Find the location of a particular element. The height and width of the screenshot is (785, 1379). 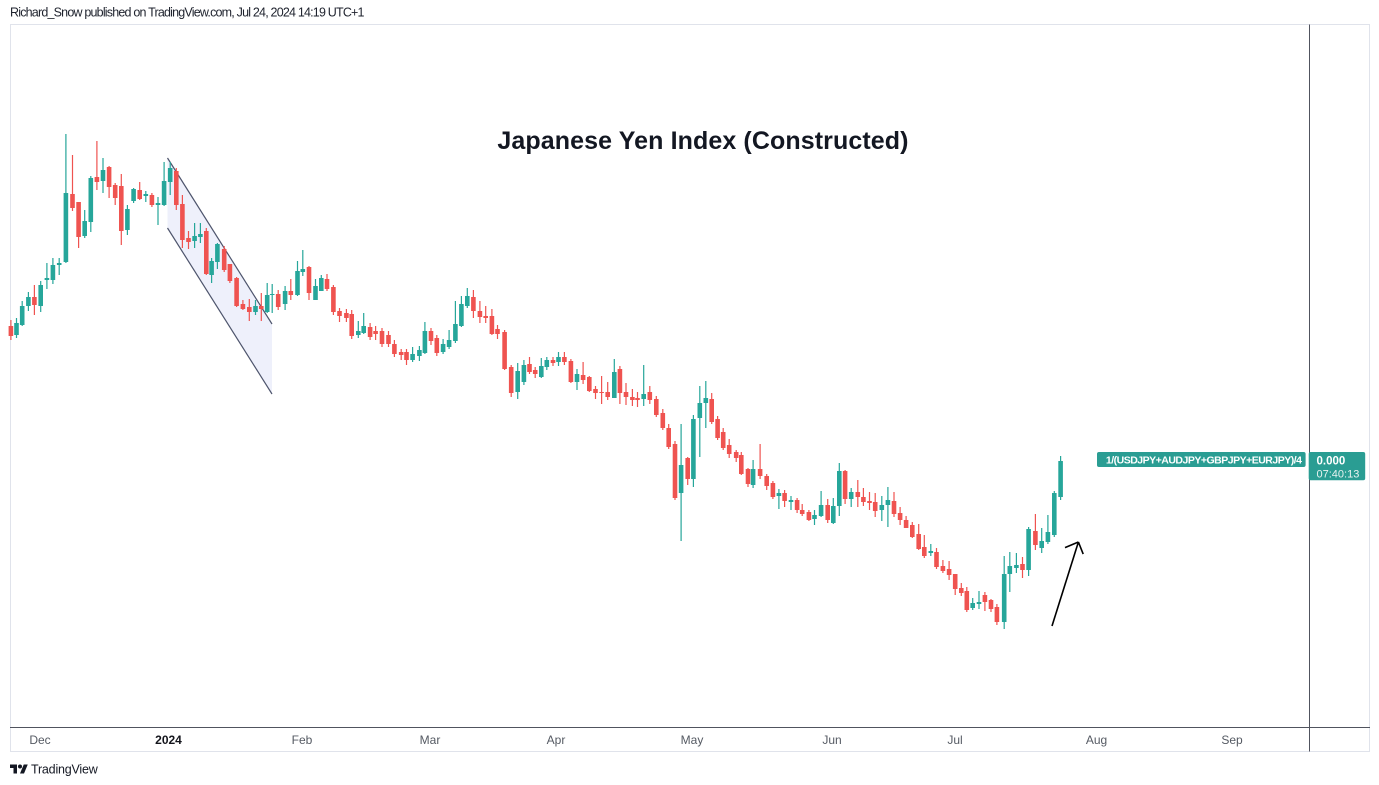

svg-text: Jun is located at coordinates (831, 740).